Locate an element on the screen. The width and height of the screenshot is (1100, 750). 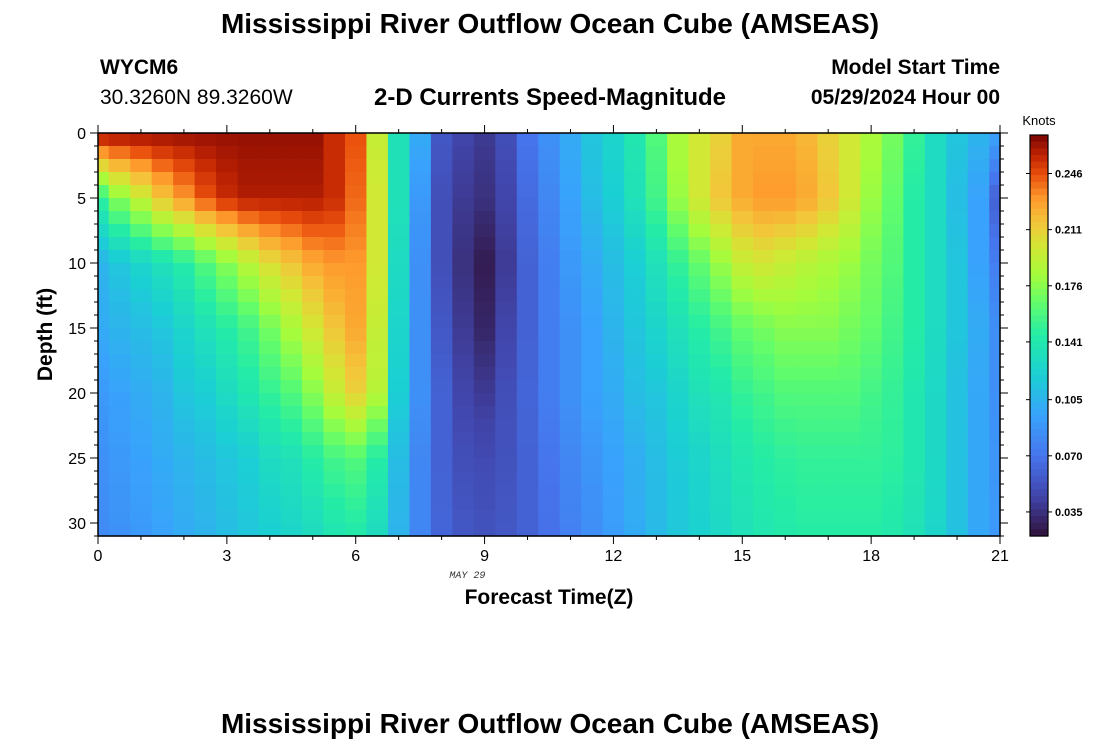
x-tick-label: 21 is located at coordinates (1000, 556).